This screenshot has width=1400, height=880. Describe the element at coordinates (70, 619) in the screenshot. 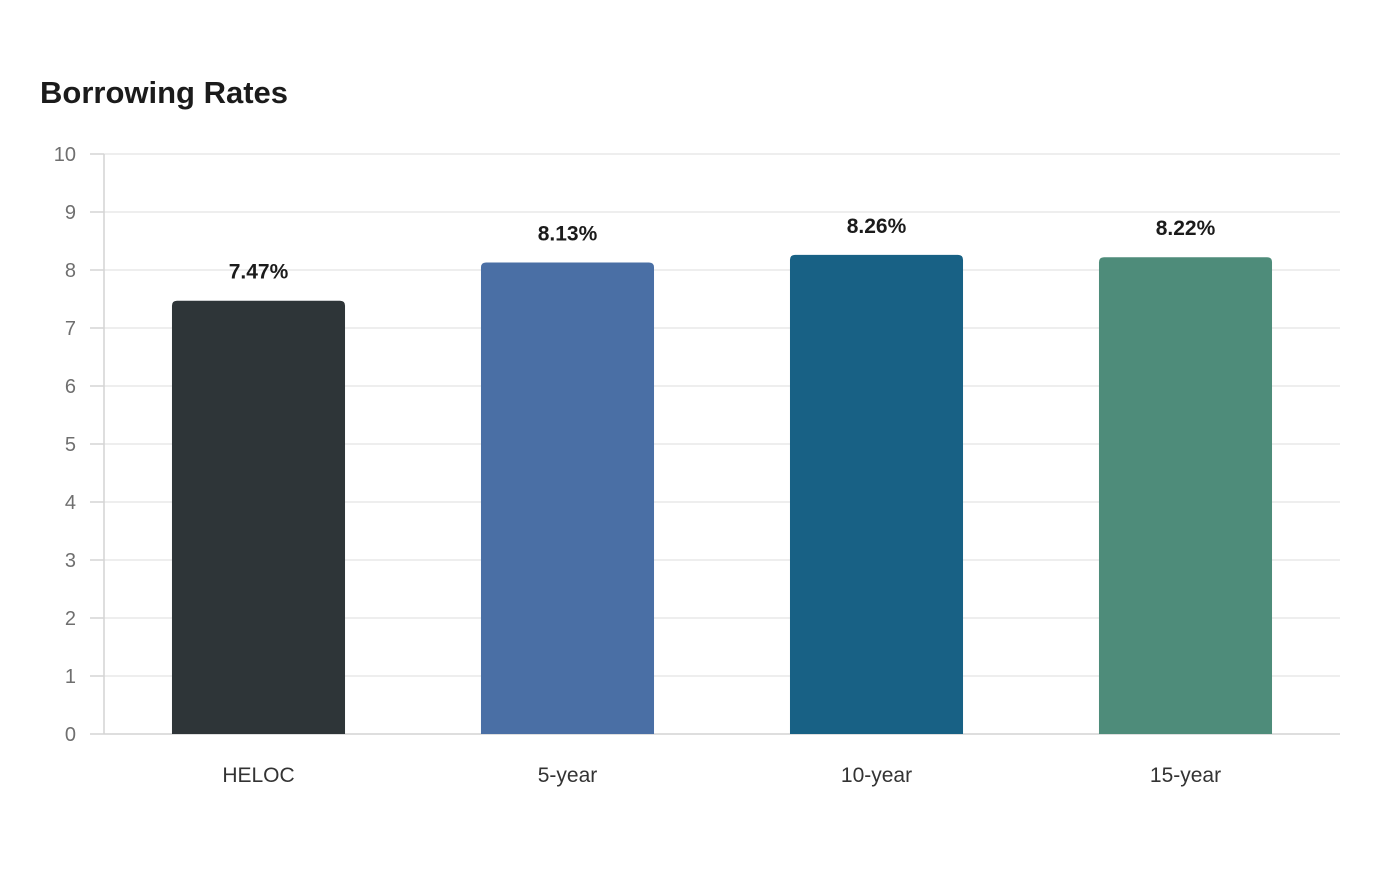

I see `y-tick-label: 2` at that location.